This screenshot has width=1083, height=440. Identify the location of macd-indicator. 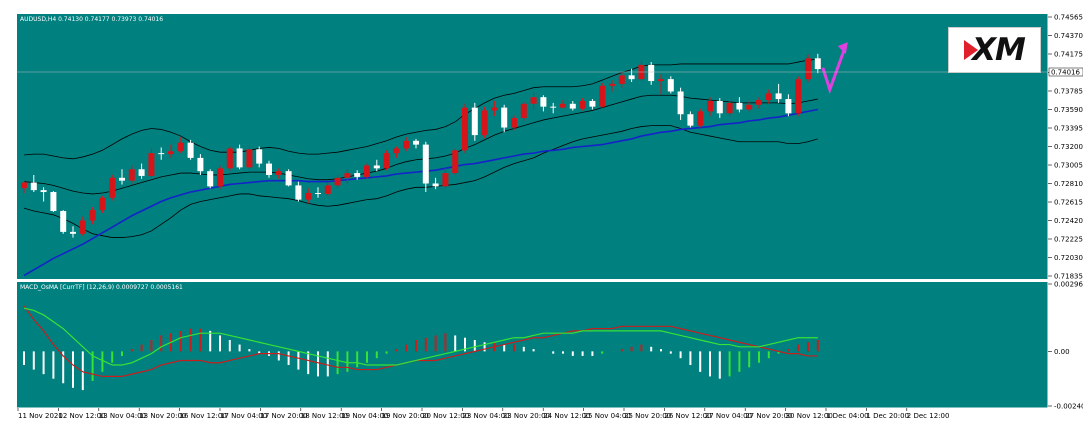
(421, 348).